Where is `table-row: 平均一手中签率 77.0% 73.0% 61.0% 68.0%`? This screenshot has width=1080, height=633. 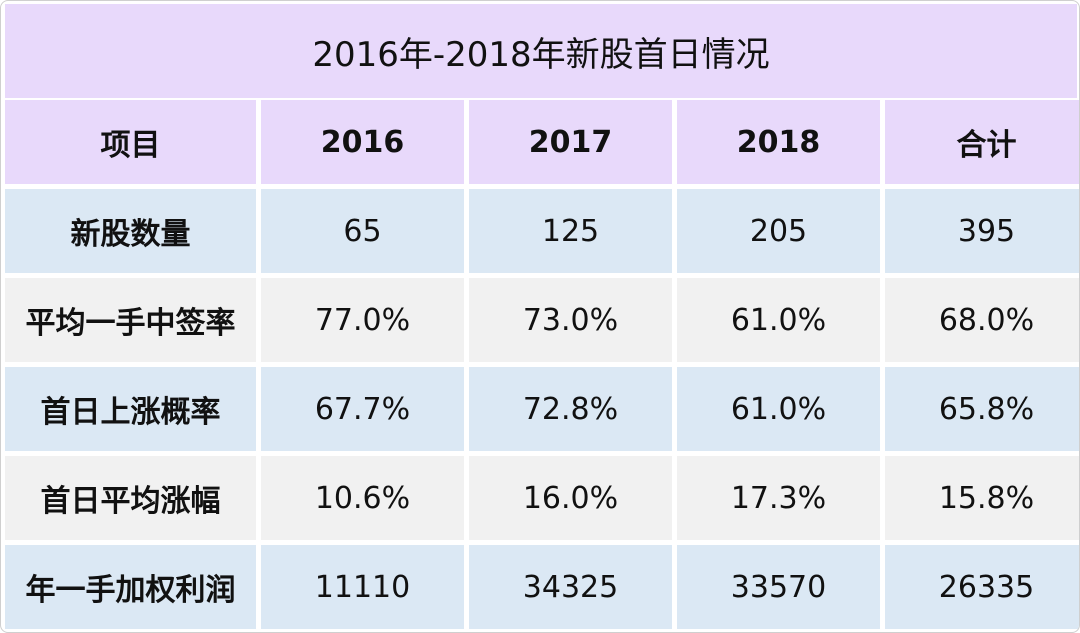
table-row: 平均一手中签率 77.0% 73.0% 61.0% 68.0% is located at coordinates (542, 320).